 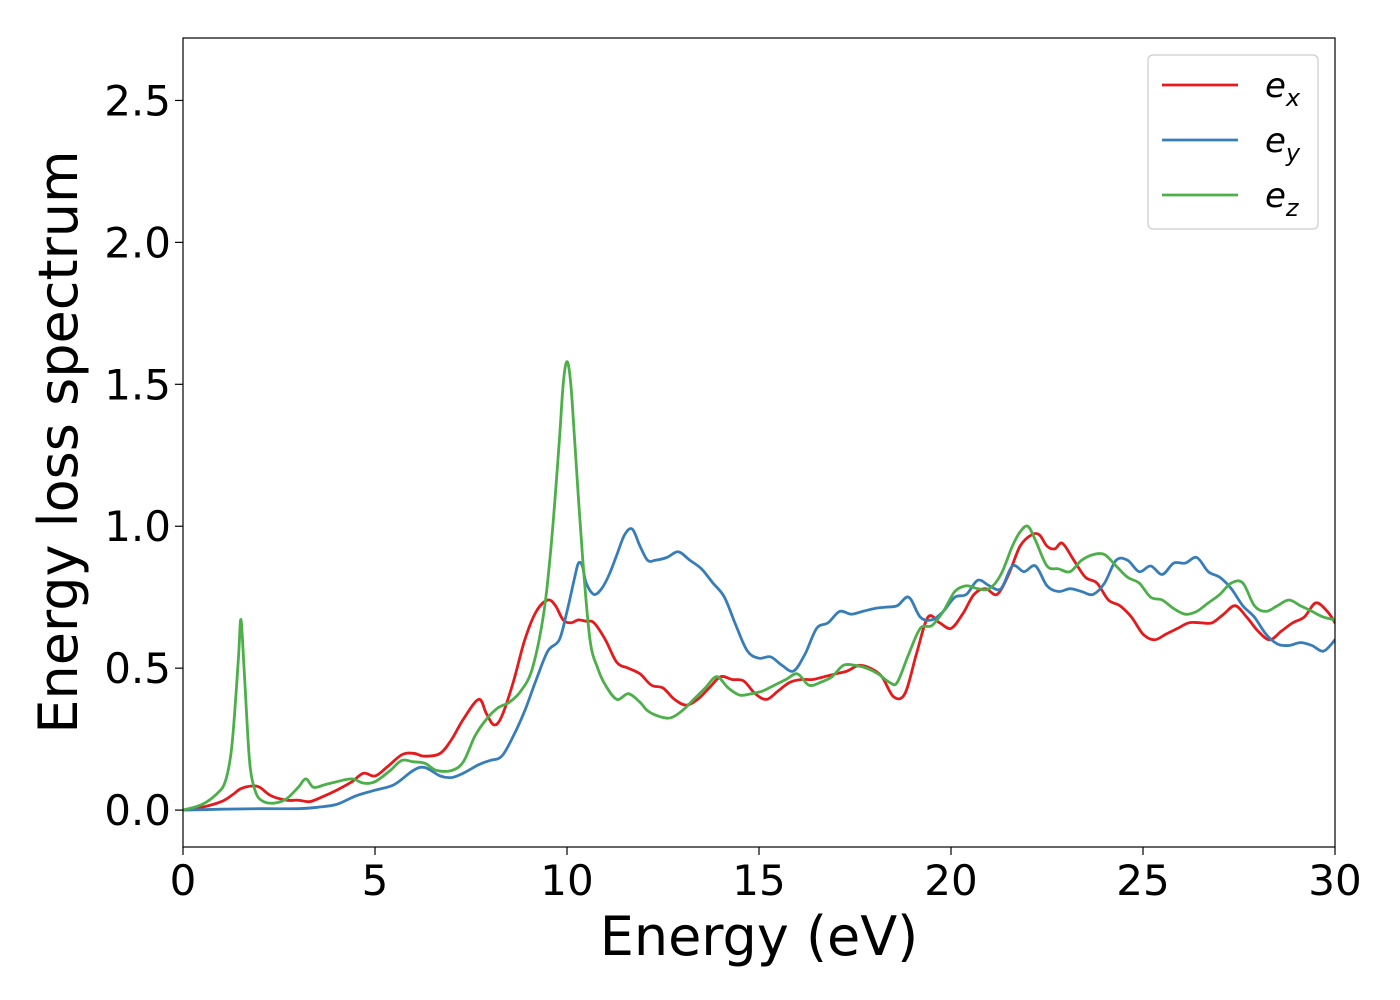 What do you see at coordinates (758, 880) in the screenshot?
I see `x-tick-label: 15` at bounding box center [758, 880].